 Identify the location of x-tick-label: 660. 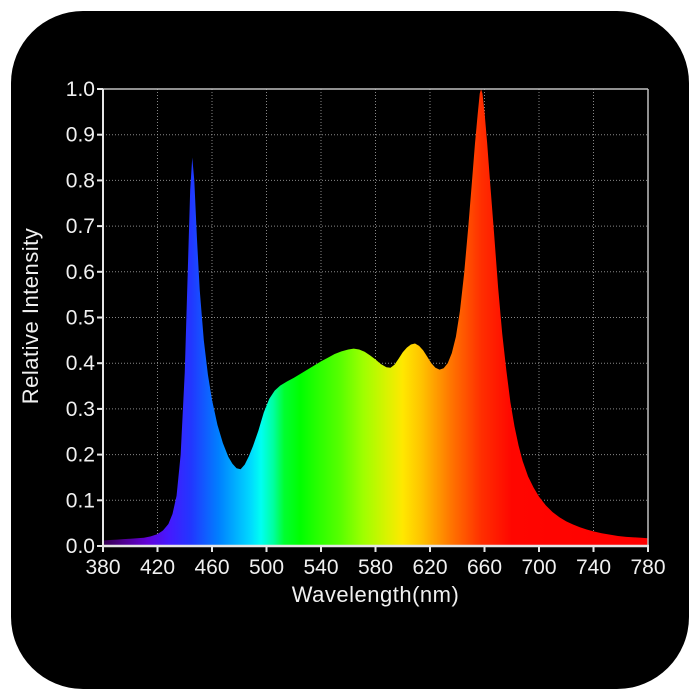
(484, 567).